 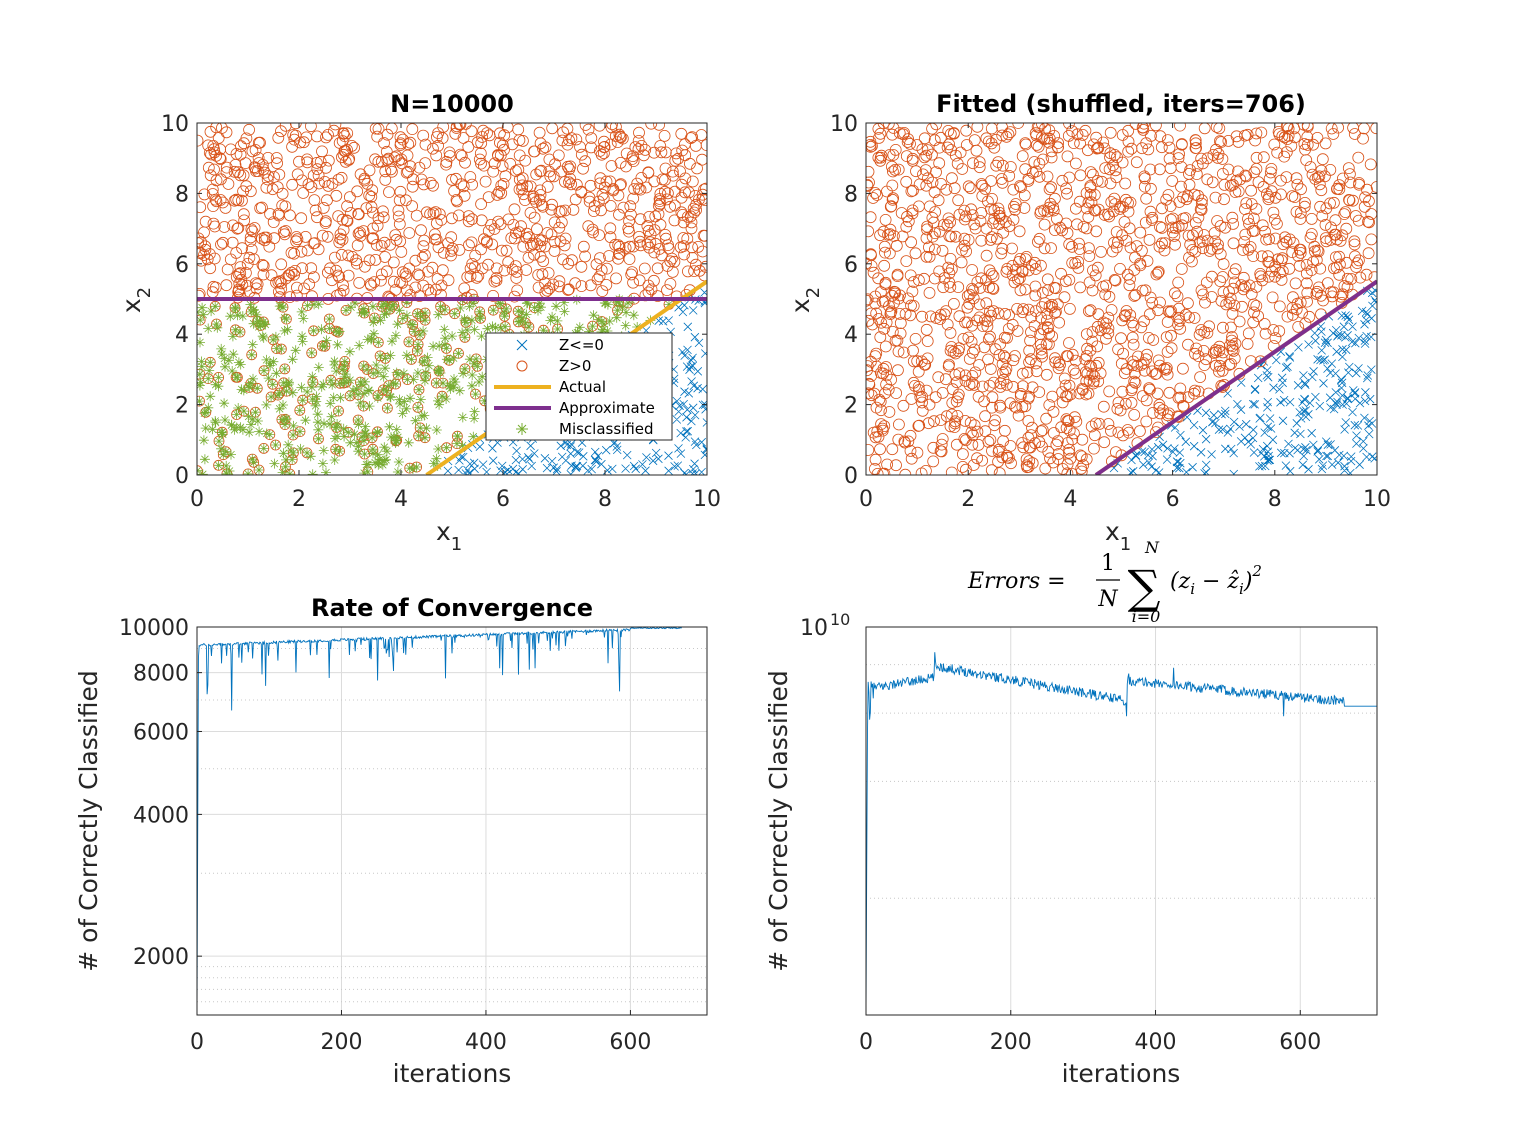 I want to click on legend-x-glyph, so click(x=522, y=345).